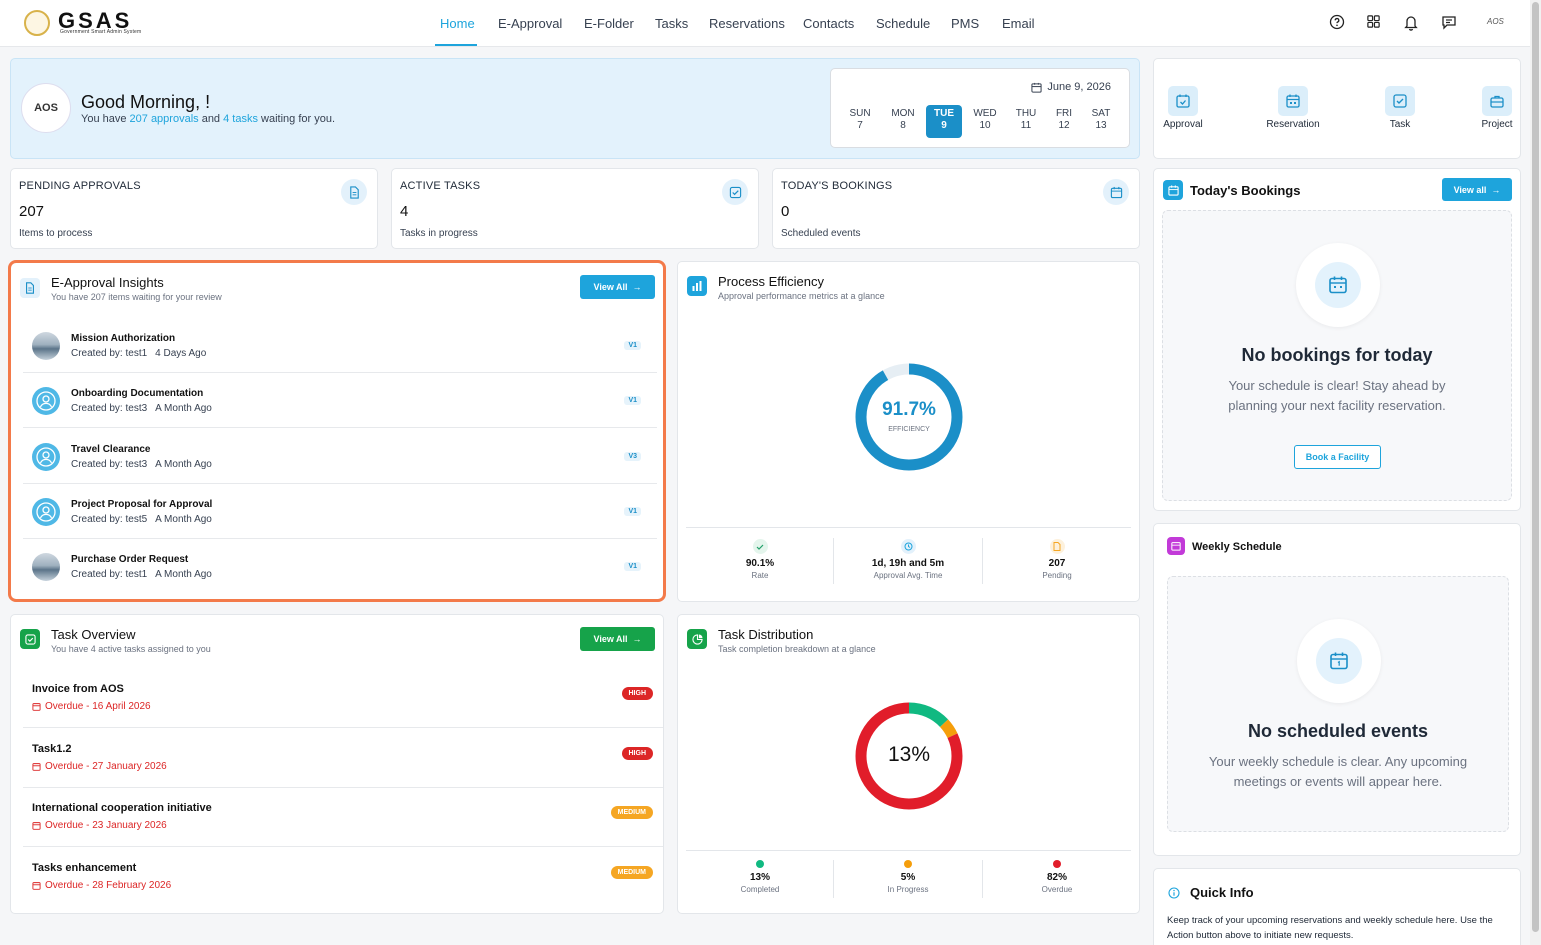 This screenshot has height=945, width=1541. Describe the element at coordinates (37, 23) in the screenshot. I see `emblem-icon` at that location.